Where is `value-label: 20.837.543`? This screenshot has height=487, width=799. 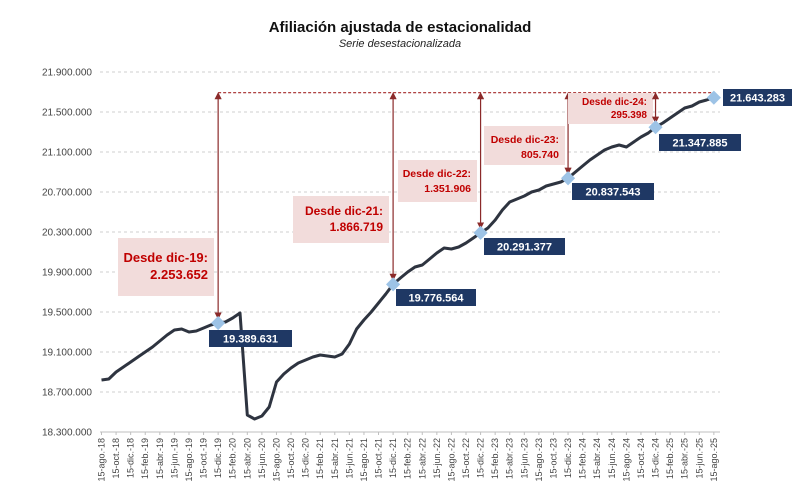
value-label: 20.837.543 is located at coordinates (612, 193).